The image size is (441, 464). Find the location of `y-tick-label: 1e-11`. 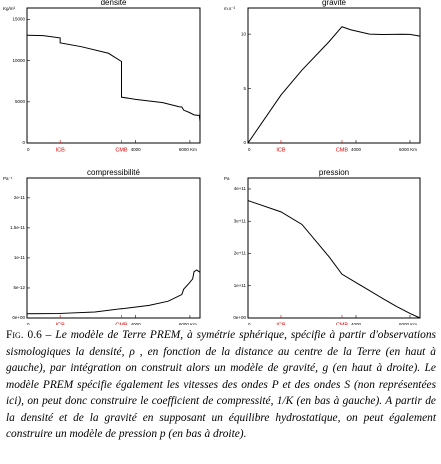

y-tick-label: 1e-11 is located at coordinates (20, 257).